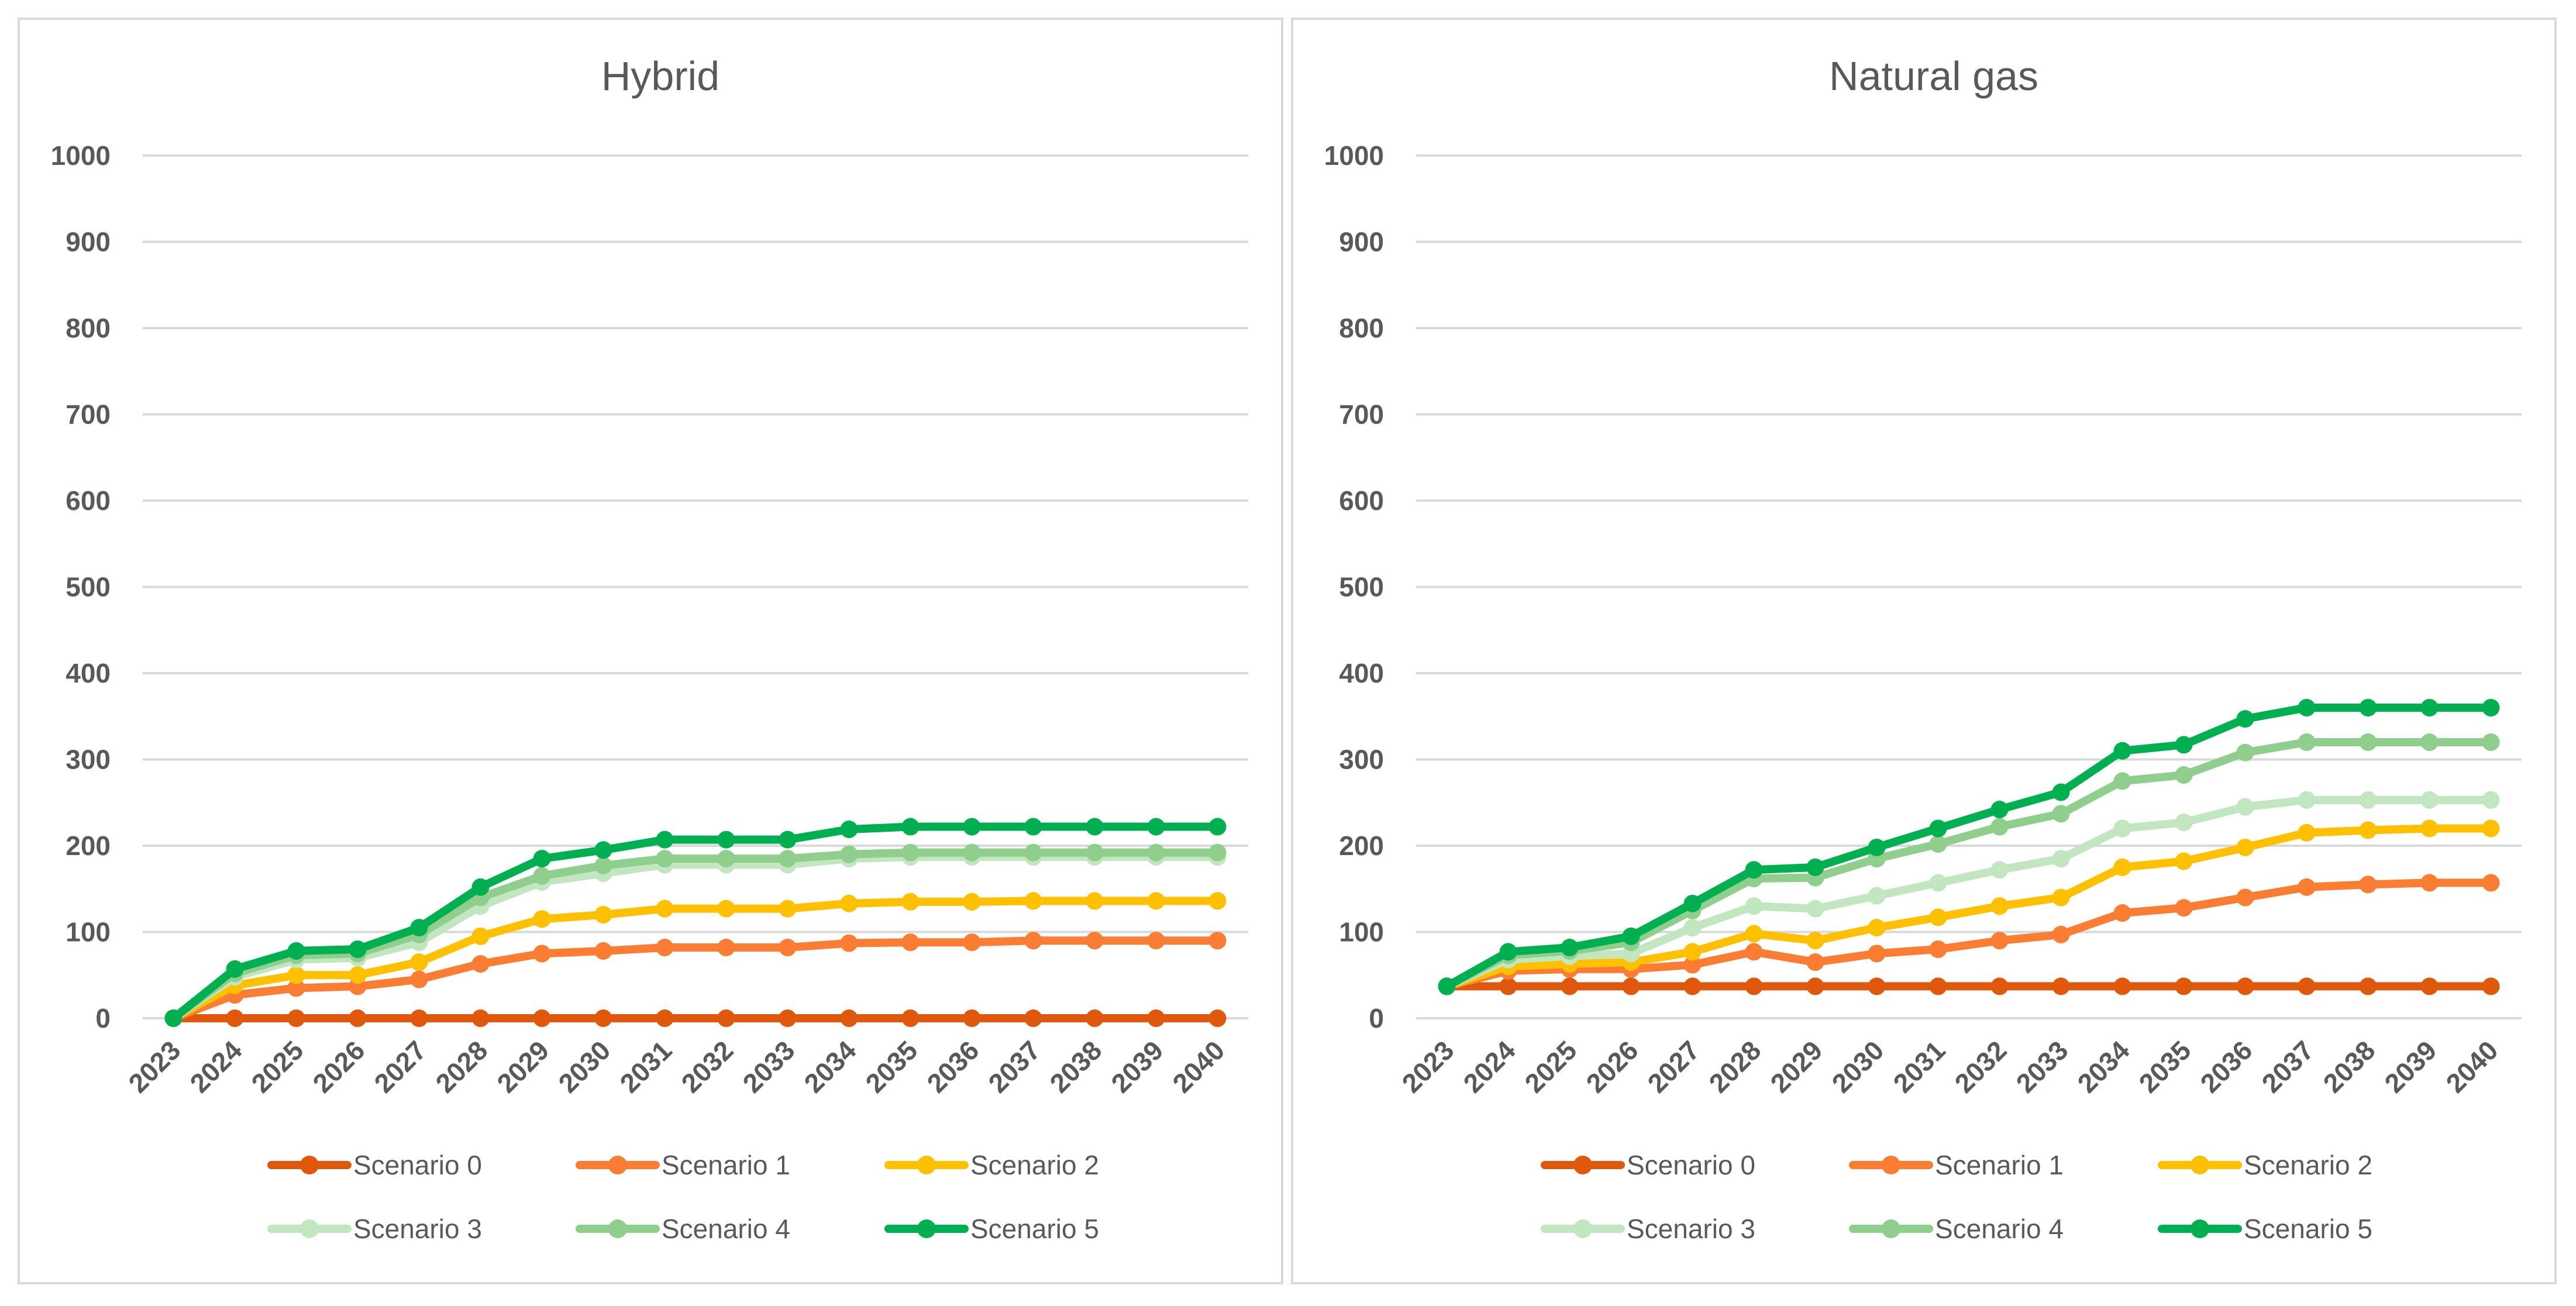 This screenshot has width=2576, height=1306. Describe the element at coordinates (1361, 501) in the screenshot. I see `y-tick-label: 600` at that location.